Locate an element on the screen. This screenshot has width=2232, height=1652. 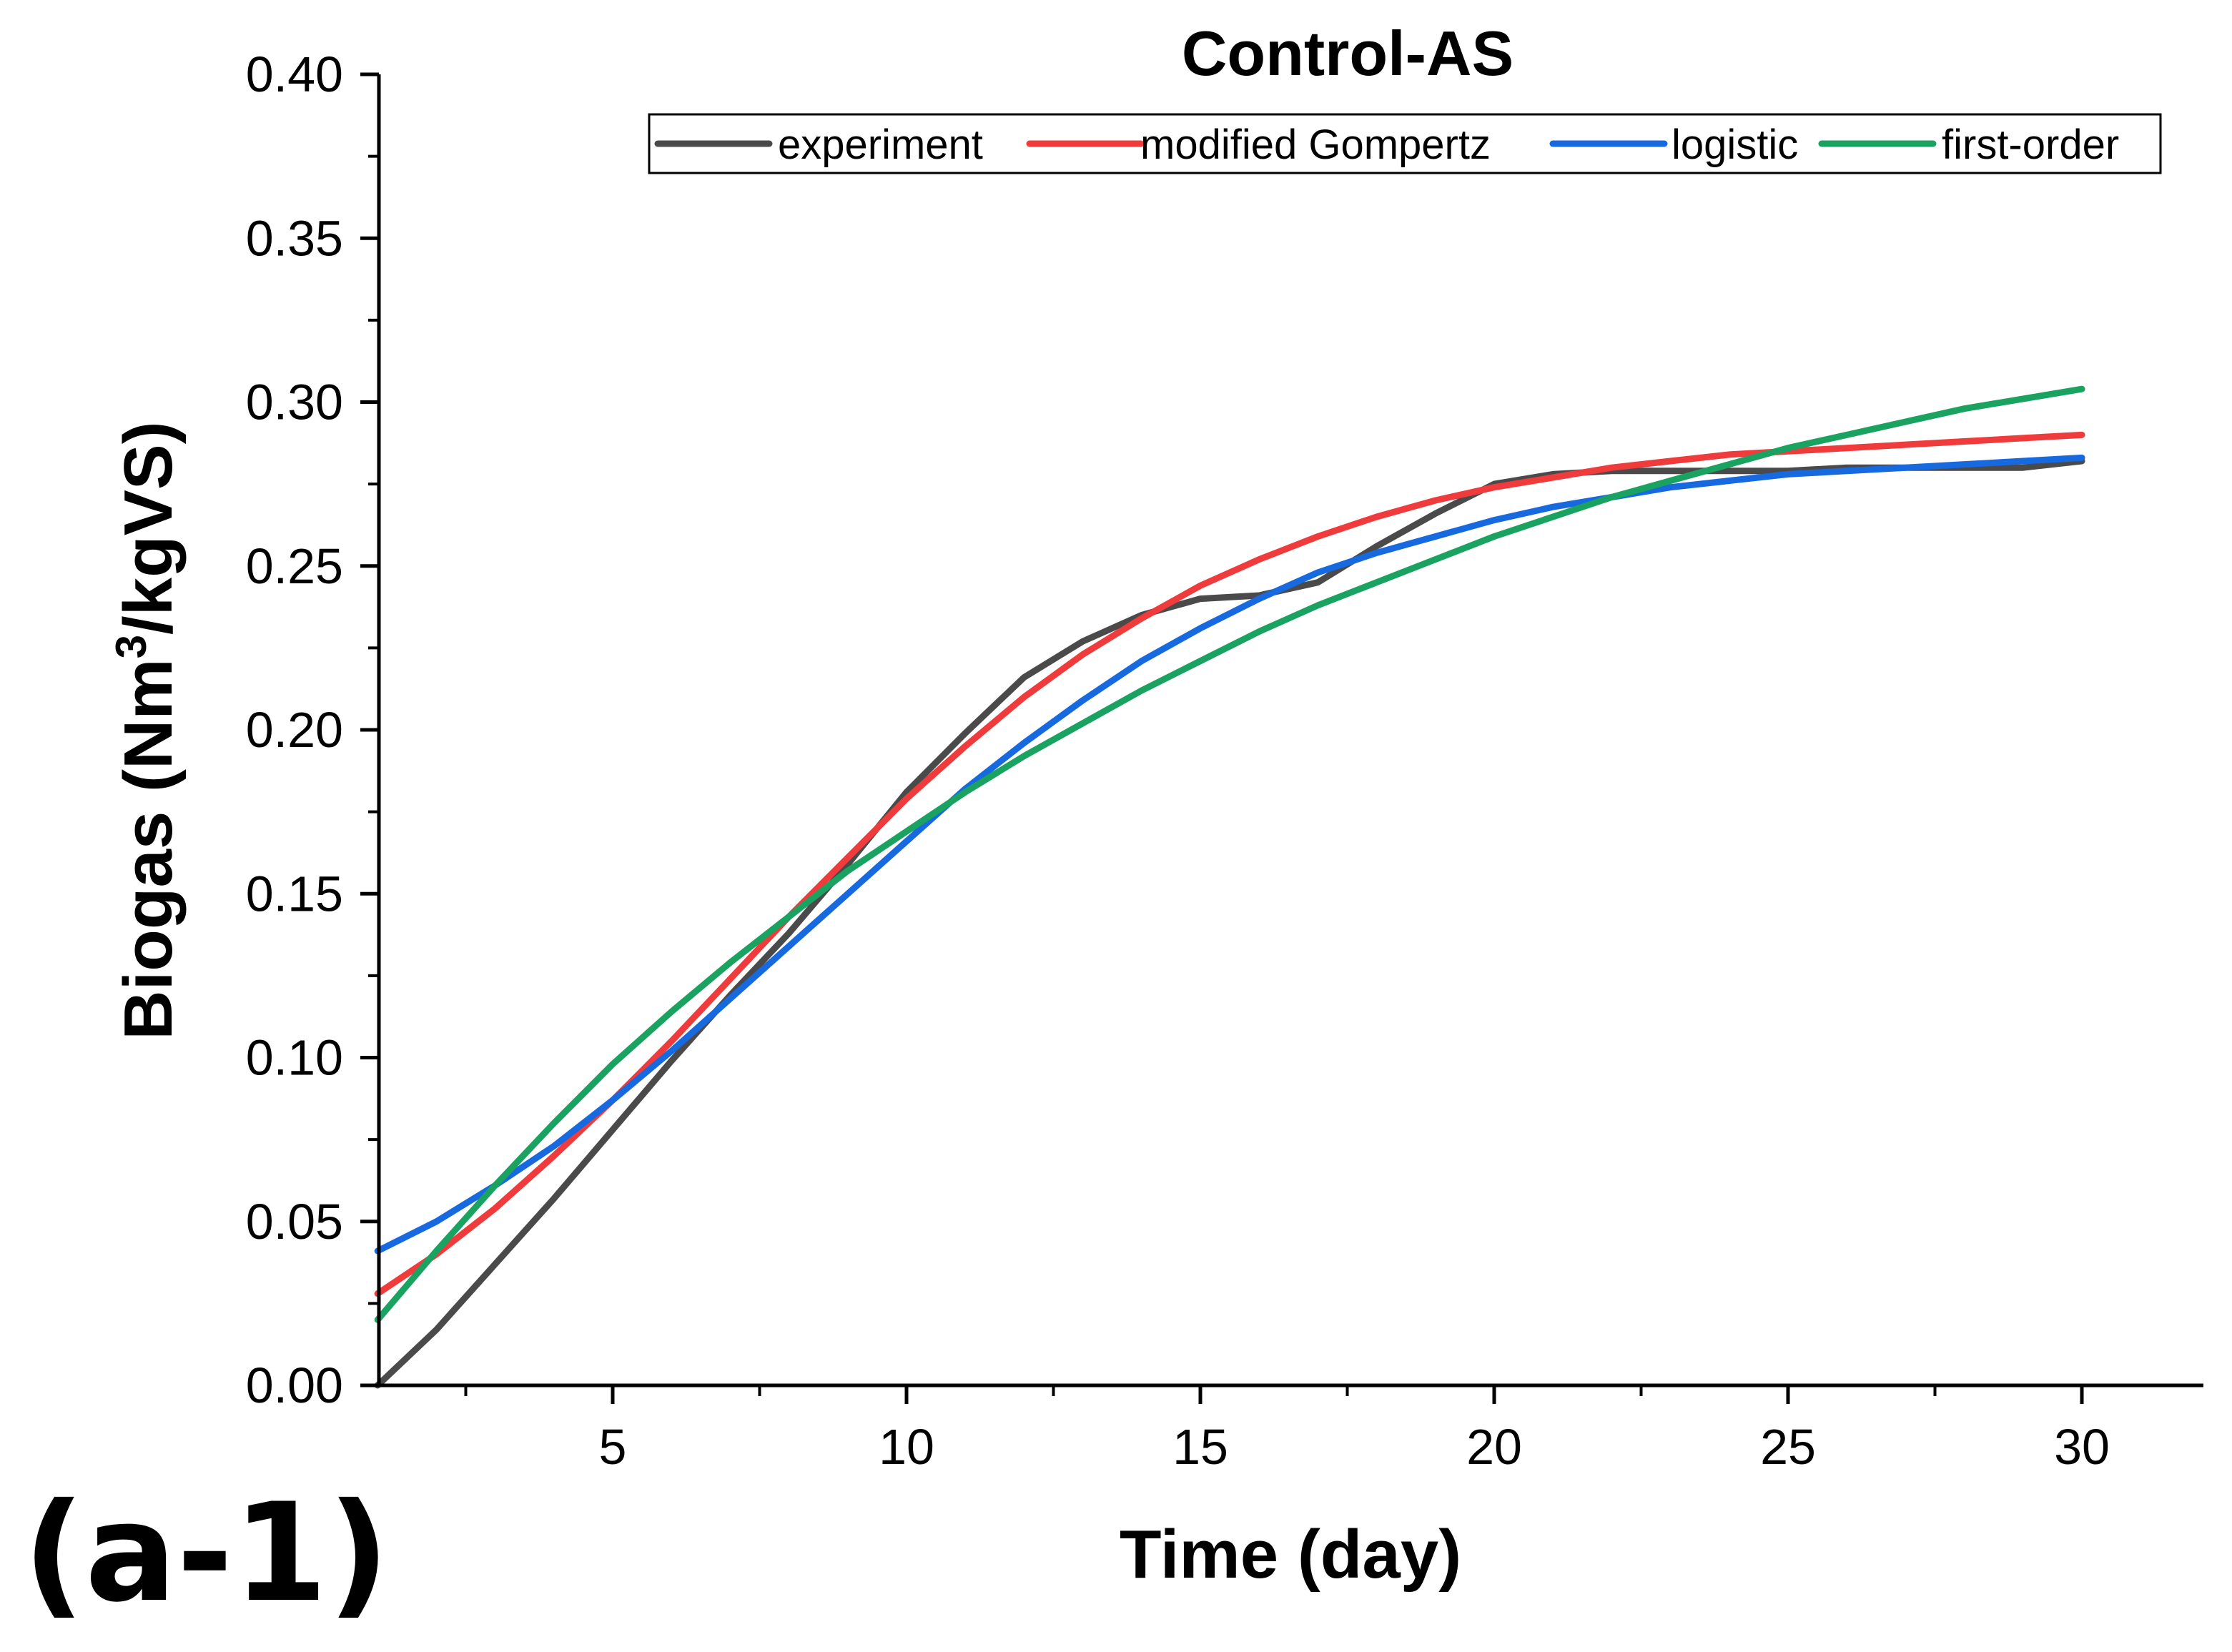
legend-label-logistic: logistic is located at coordinates (1734, 145).